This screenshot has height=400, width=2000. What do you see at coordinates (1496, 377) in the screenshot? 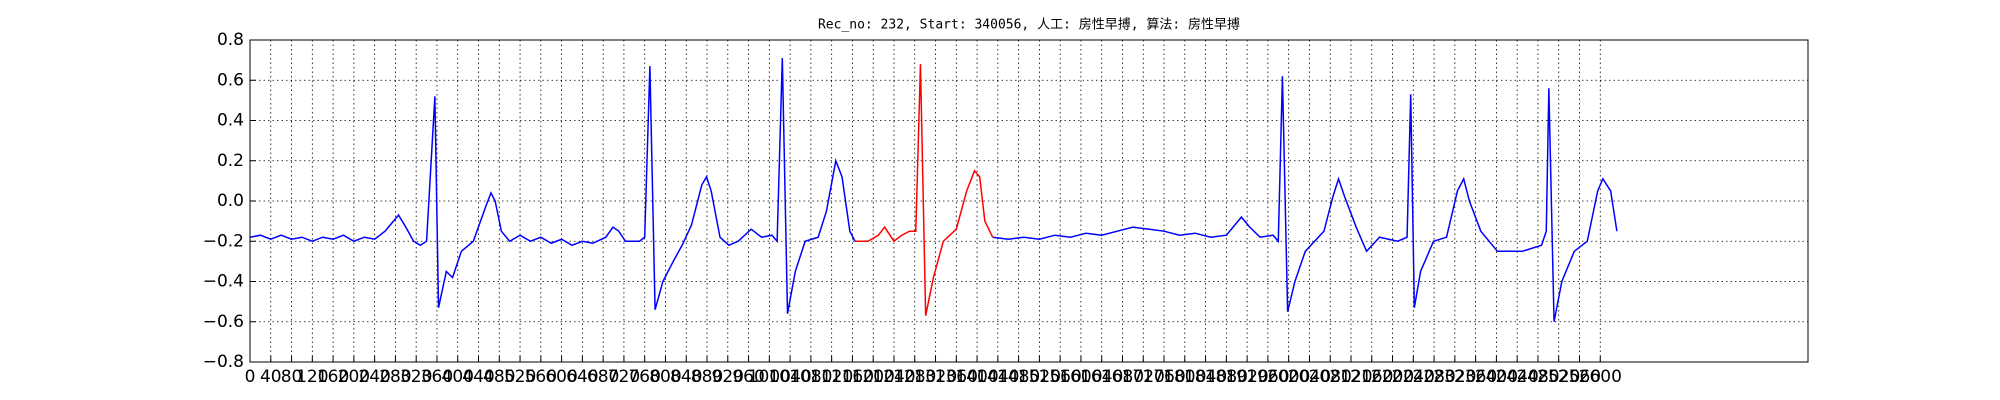
I see `x-tick-label: 2400` at bounding box center [1496, 377].